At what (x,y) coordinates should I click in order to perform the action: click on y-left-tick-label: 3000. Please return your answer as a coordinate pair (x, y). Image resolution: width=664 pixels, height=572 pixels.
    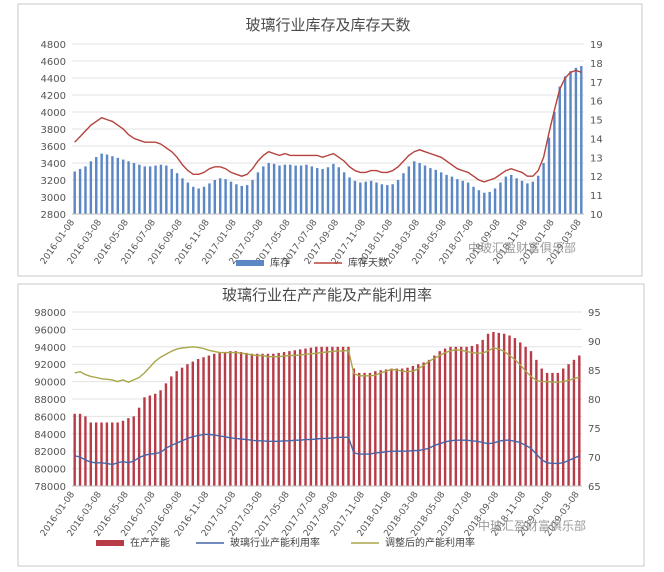
    Looking at the image, I should click on (53, 198).